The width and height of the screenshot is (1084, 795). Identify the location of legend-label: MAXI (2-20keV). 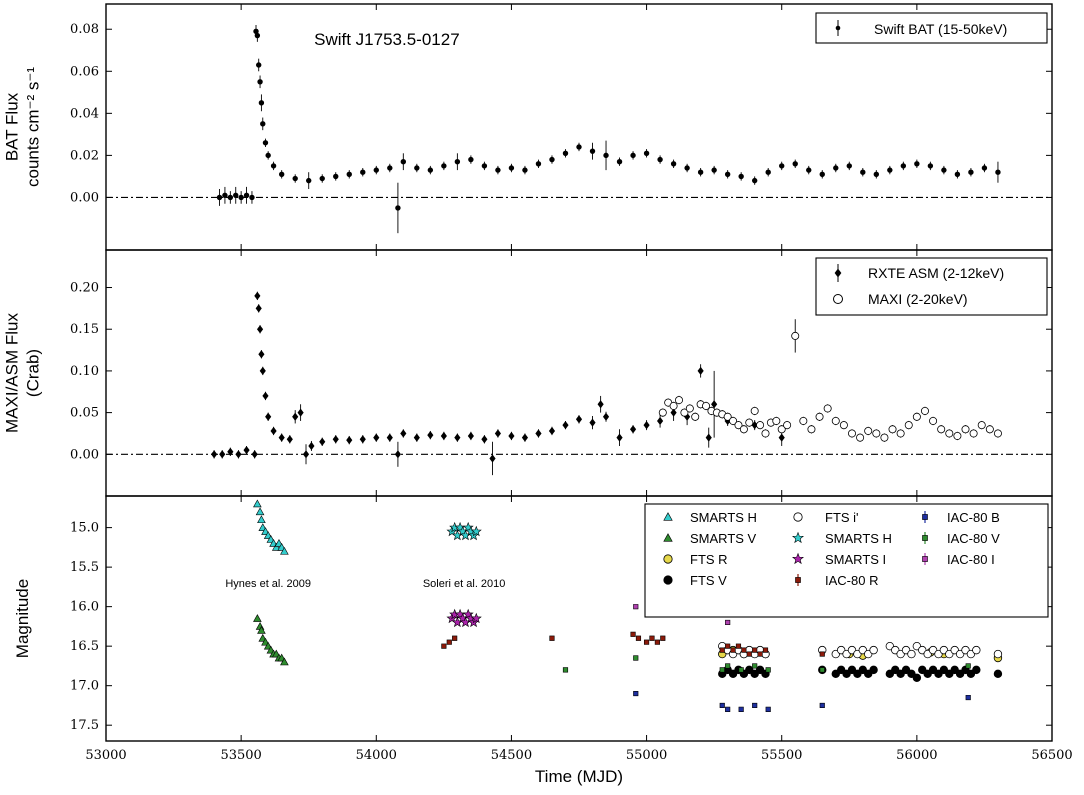
(918, 299).